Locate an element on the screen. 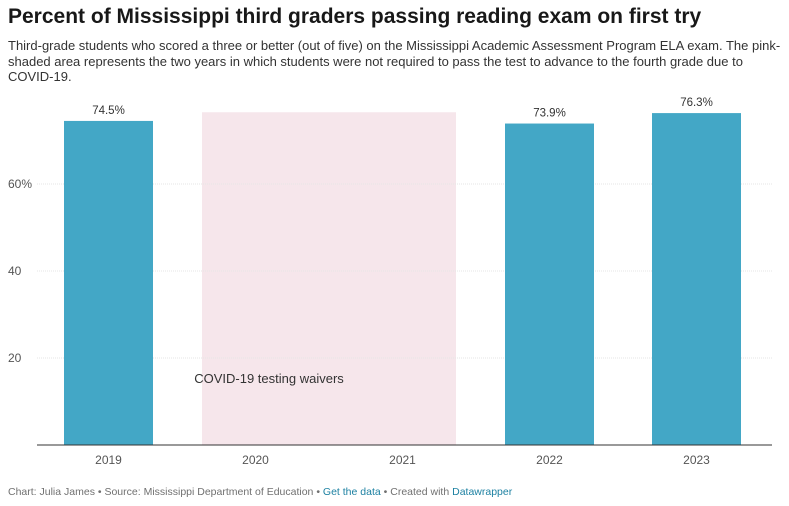  x-tick-label: 2023 is located at coordinates (696, 460).